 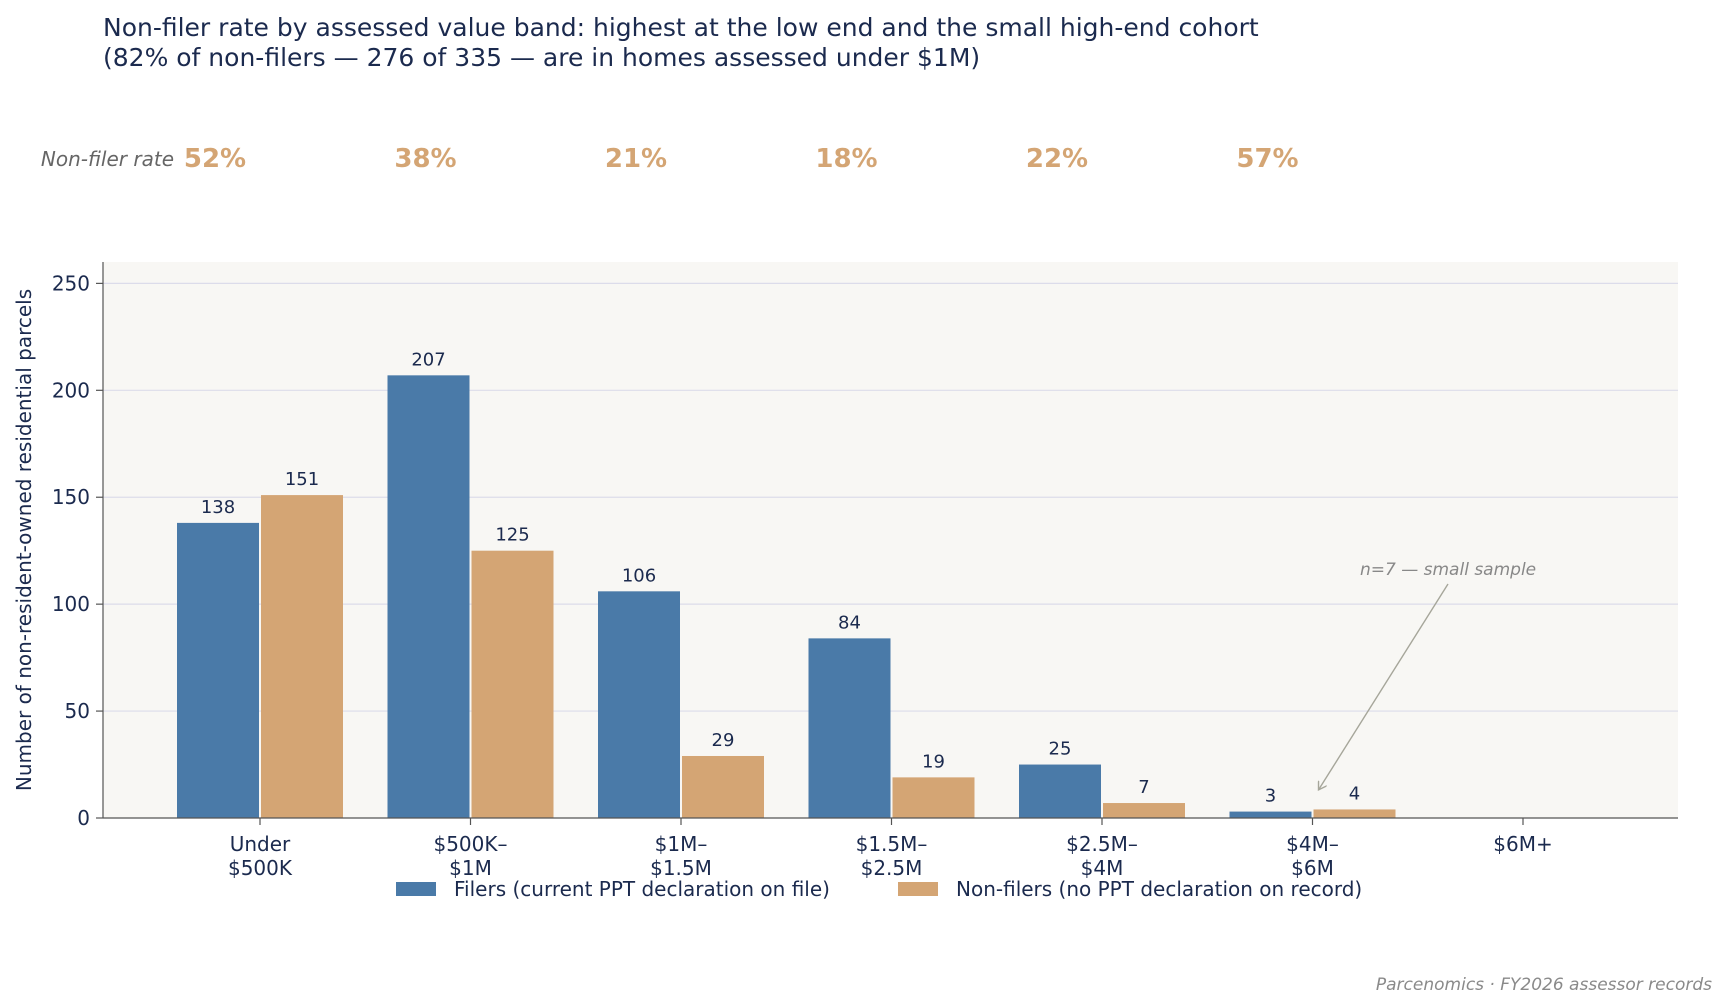 What do you see at coordinates (302, 479) in the screenshot?
I see `bar-value-label: 151` at bounding box center [302, 479].